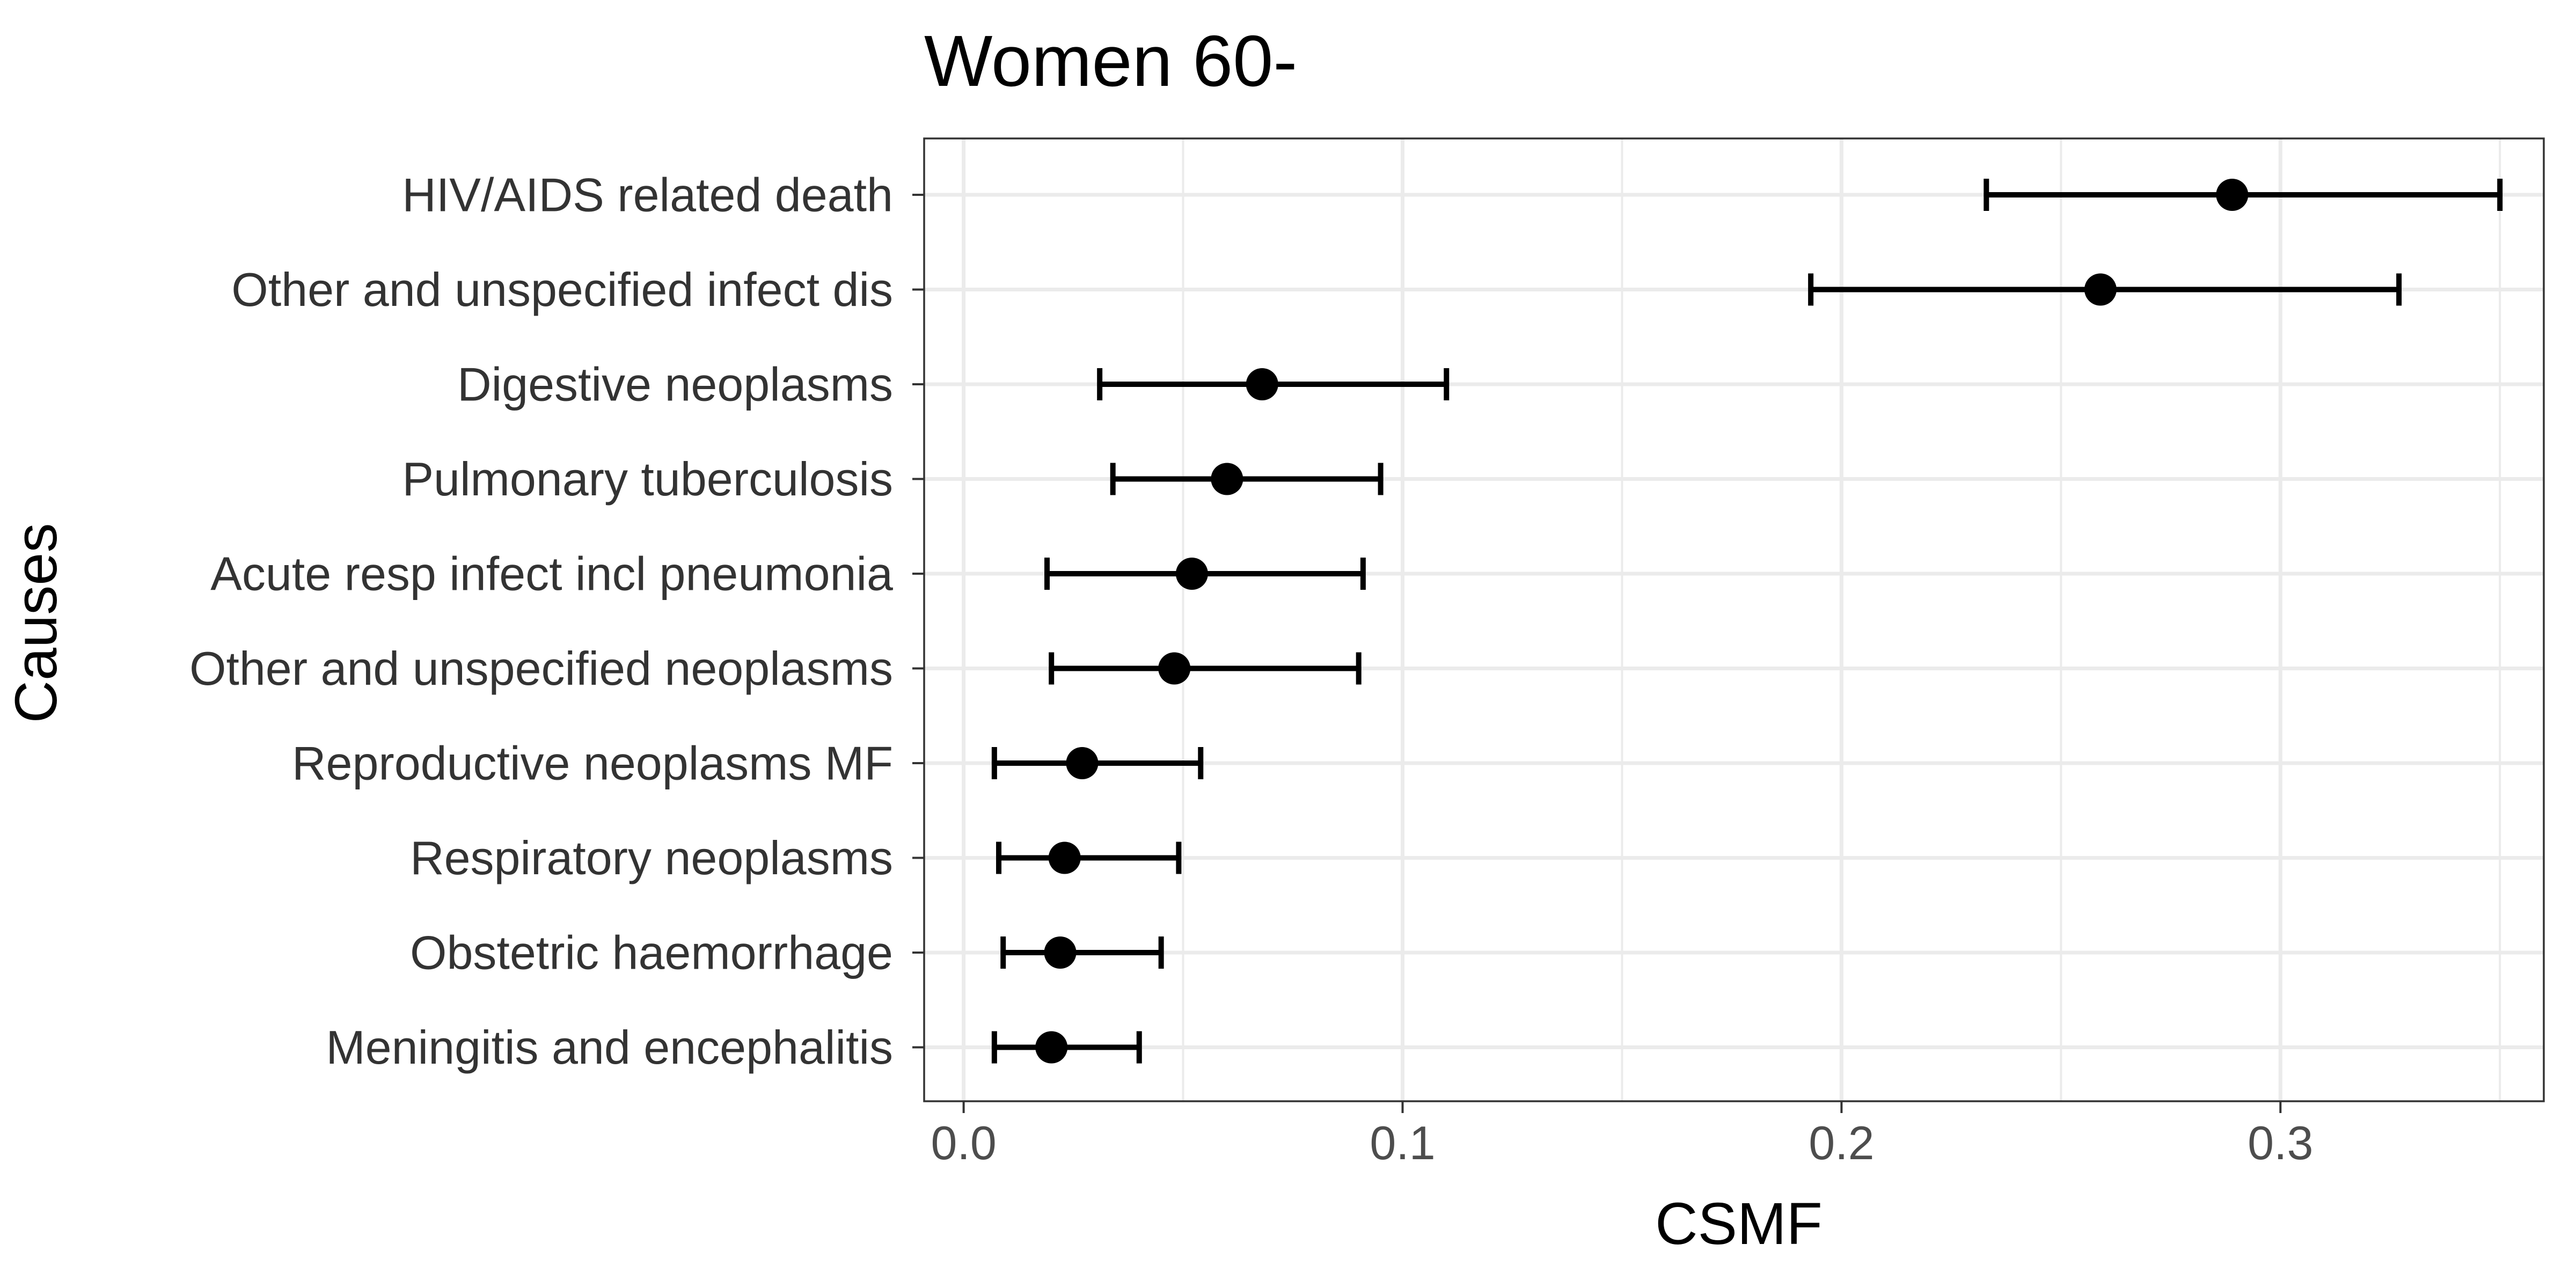  I want to click on y-tick-label: Meningitis and encephalitis, so click(609, 1047).